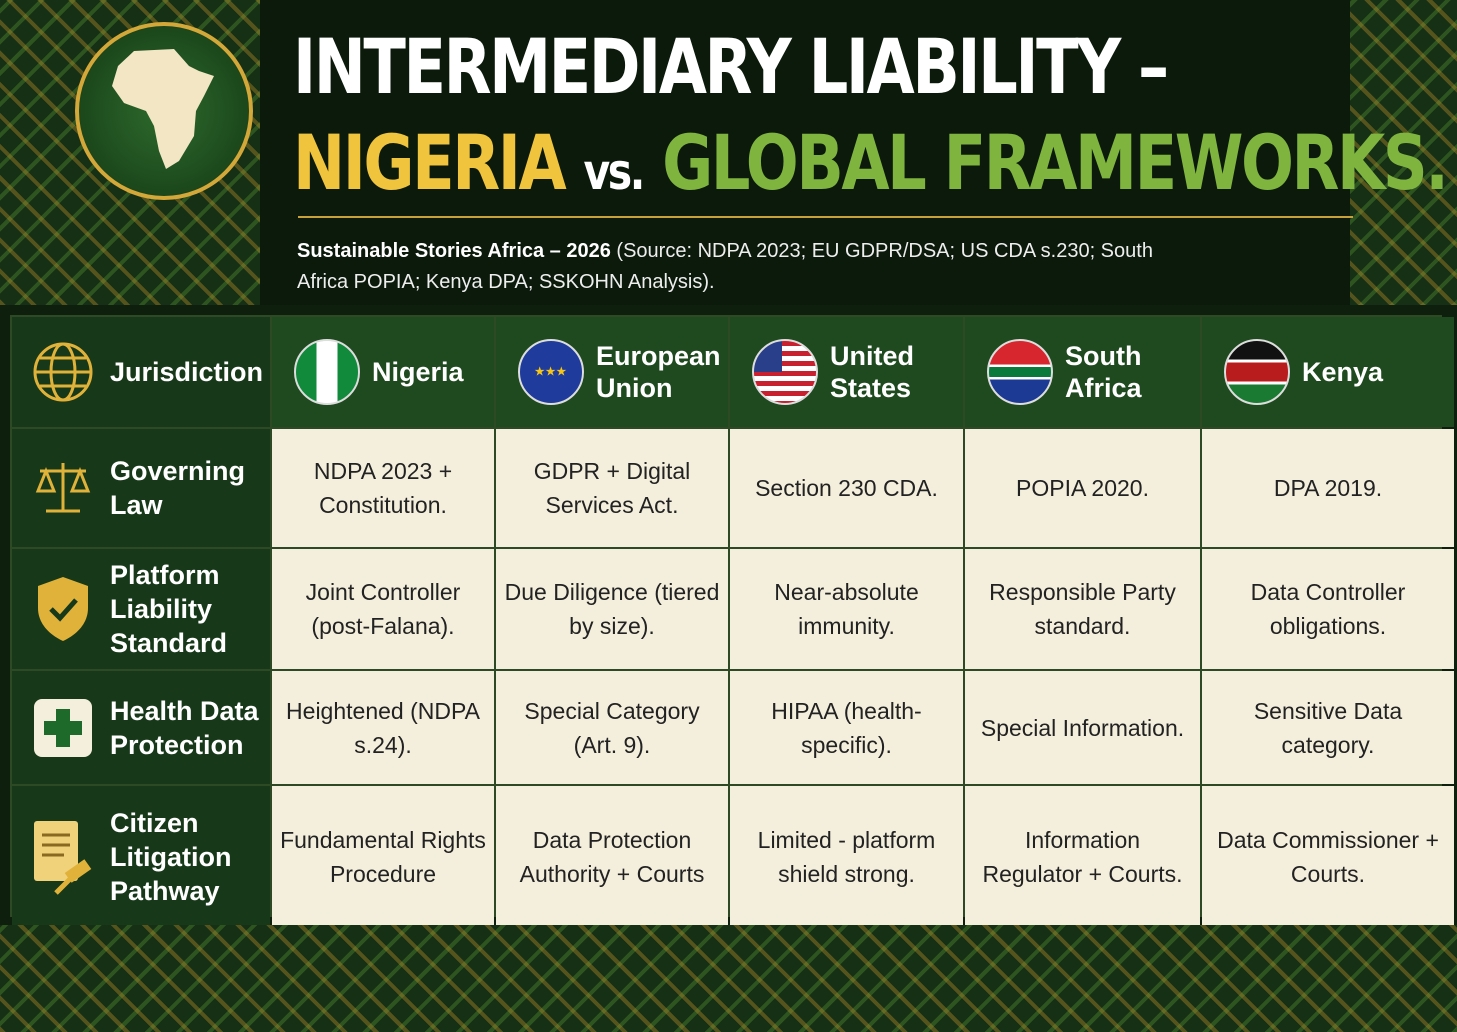 The height and width of the screenshot is (1032, 1457). Describe the element at coordinates (1082, 856) in the screenshot. I see `table-cell: Information Regulator + Courts.` at that location.